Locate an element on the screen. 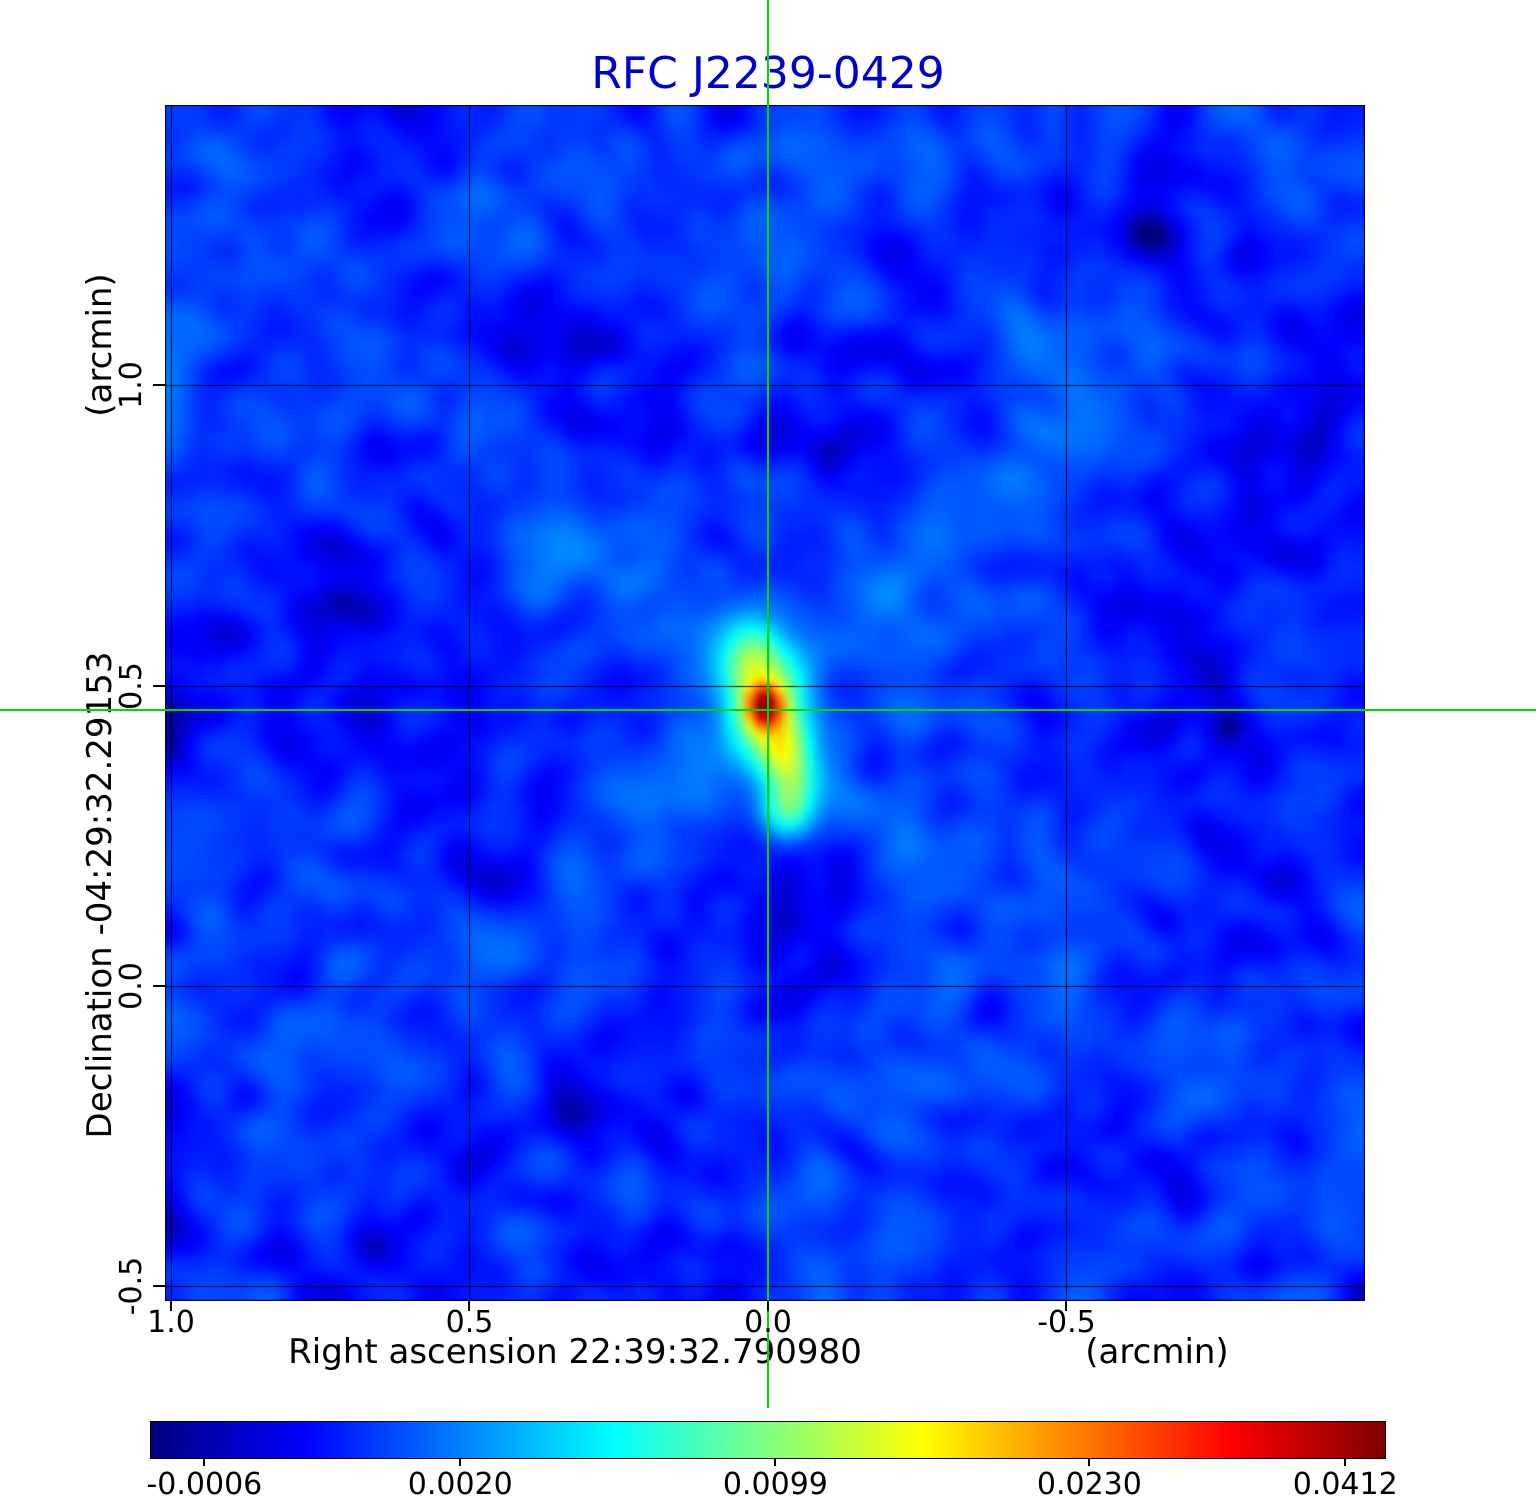 Image resolution: width=1536 pixels, height=1511 pixels. y-axis-label: Declination -04:29:32.29153 is located at coordinates (100, 895).